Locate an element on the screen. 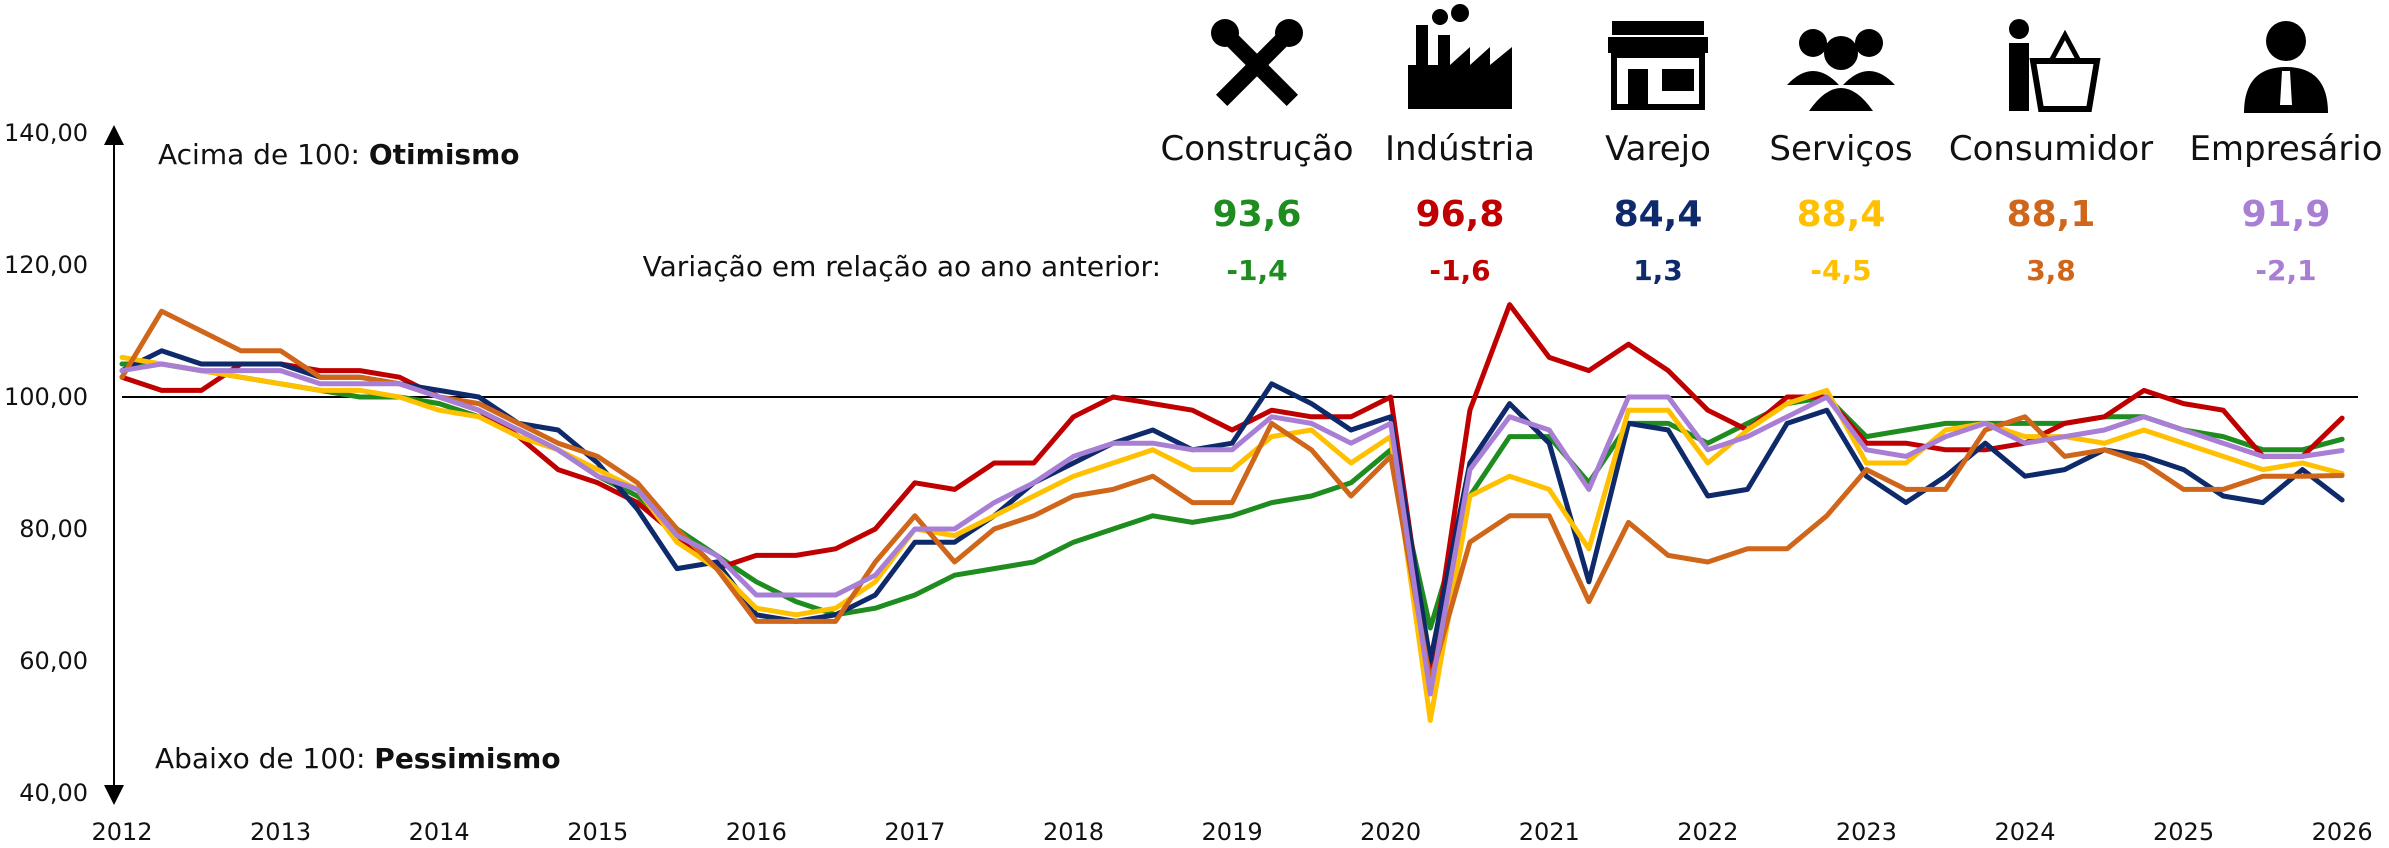 The width and height of the screenshot is (2389, 848). x-tick-label: 2013 is located at coordinates (280, 831).